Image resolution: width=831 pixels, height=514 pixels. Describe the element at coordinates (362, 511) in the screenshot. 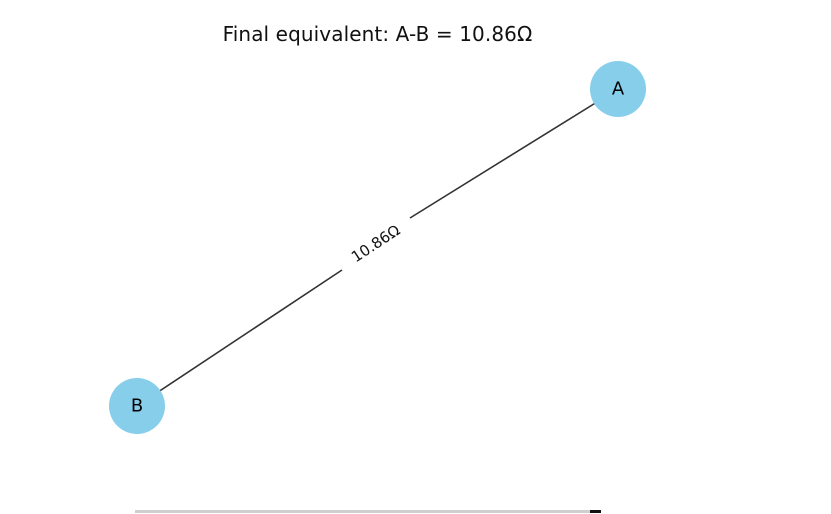

I see `scrollbar-track` at that location.